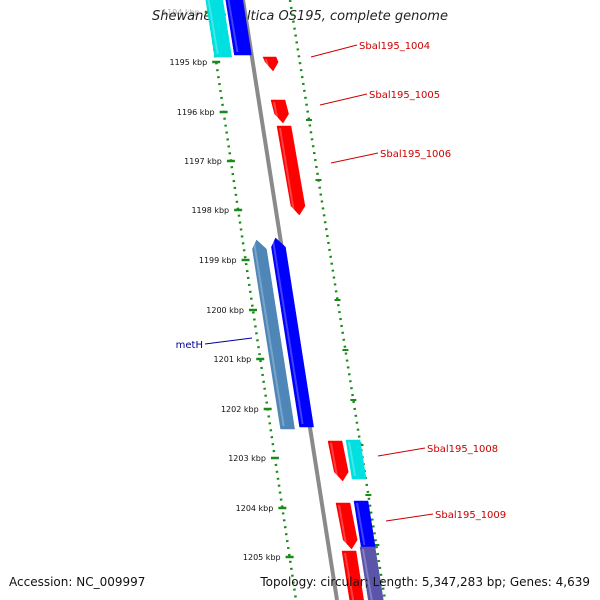 This screenshot has width=600, height=600. What do you see at coordinates (77, 582) in the screenshot?
I see `accession-text: Accession: NC_009997` at bounding box center [77, 582].